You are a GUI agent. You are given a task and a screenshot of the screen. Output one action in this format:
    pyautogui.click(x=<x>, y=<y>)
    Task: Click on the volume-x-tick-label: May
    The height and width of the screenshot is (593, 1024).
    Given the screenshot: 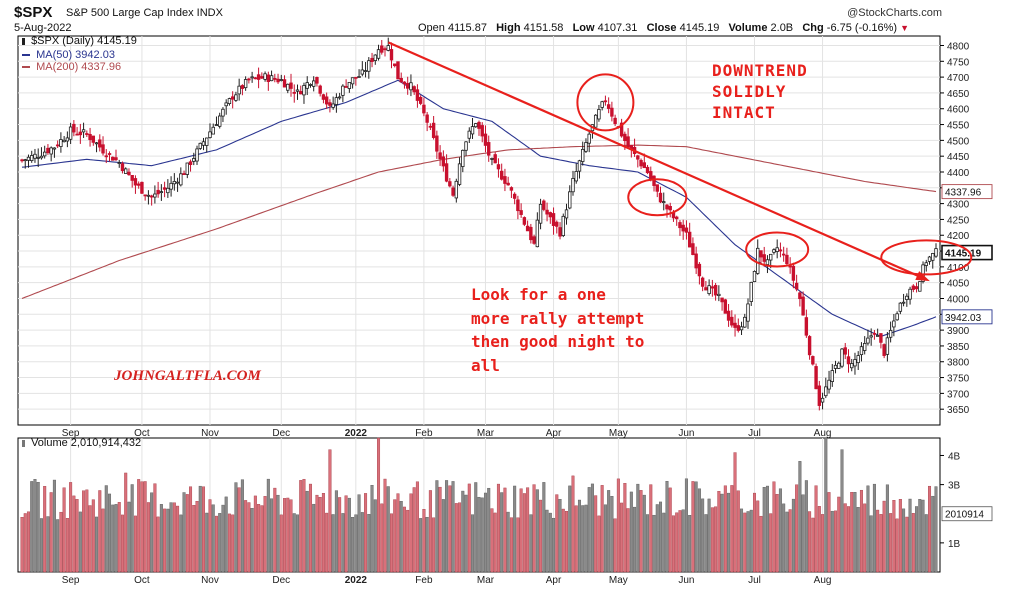 What is the action you would take?
    pyautogui.click(x=618, y=580)
    